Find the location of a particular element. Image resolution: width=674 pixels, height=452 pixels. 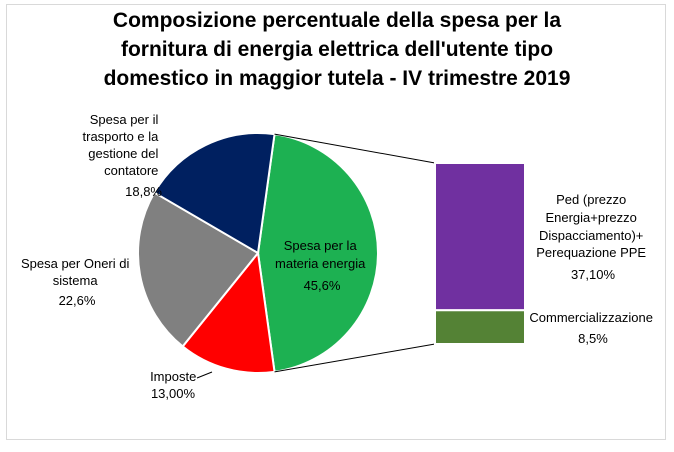

leader-line-imposte is located at coordinates (204, 375).